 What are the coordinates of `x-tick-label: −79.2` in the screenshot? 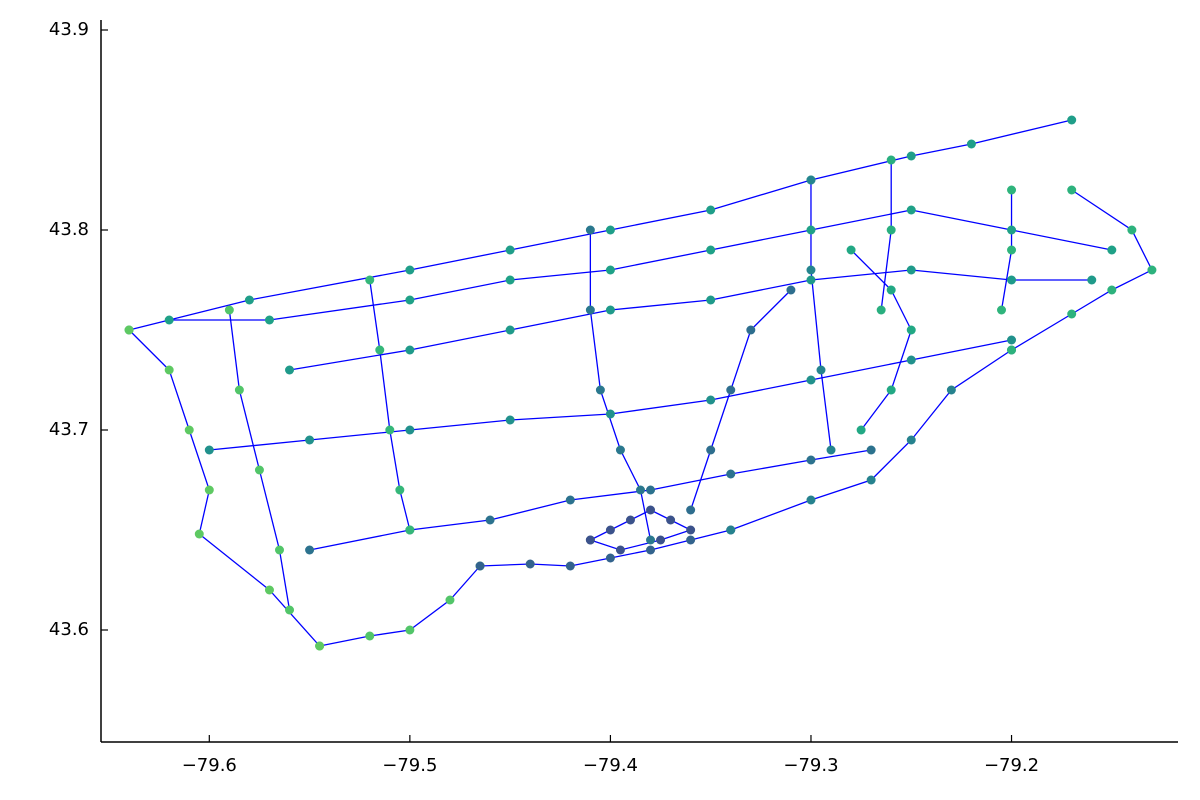 It's located at (1011, 765).